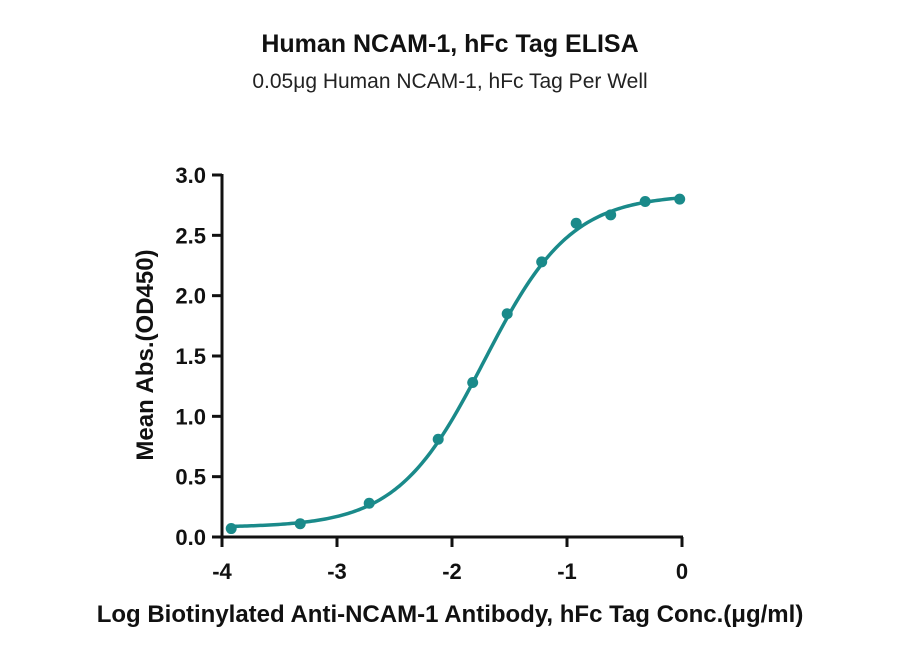  I want to click on y-tick-label: 2.5, so click(190, 235).